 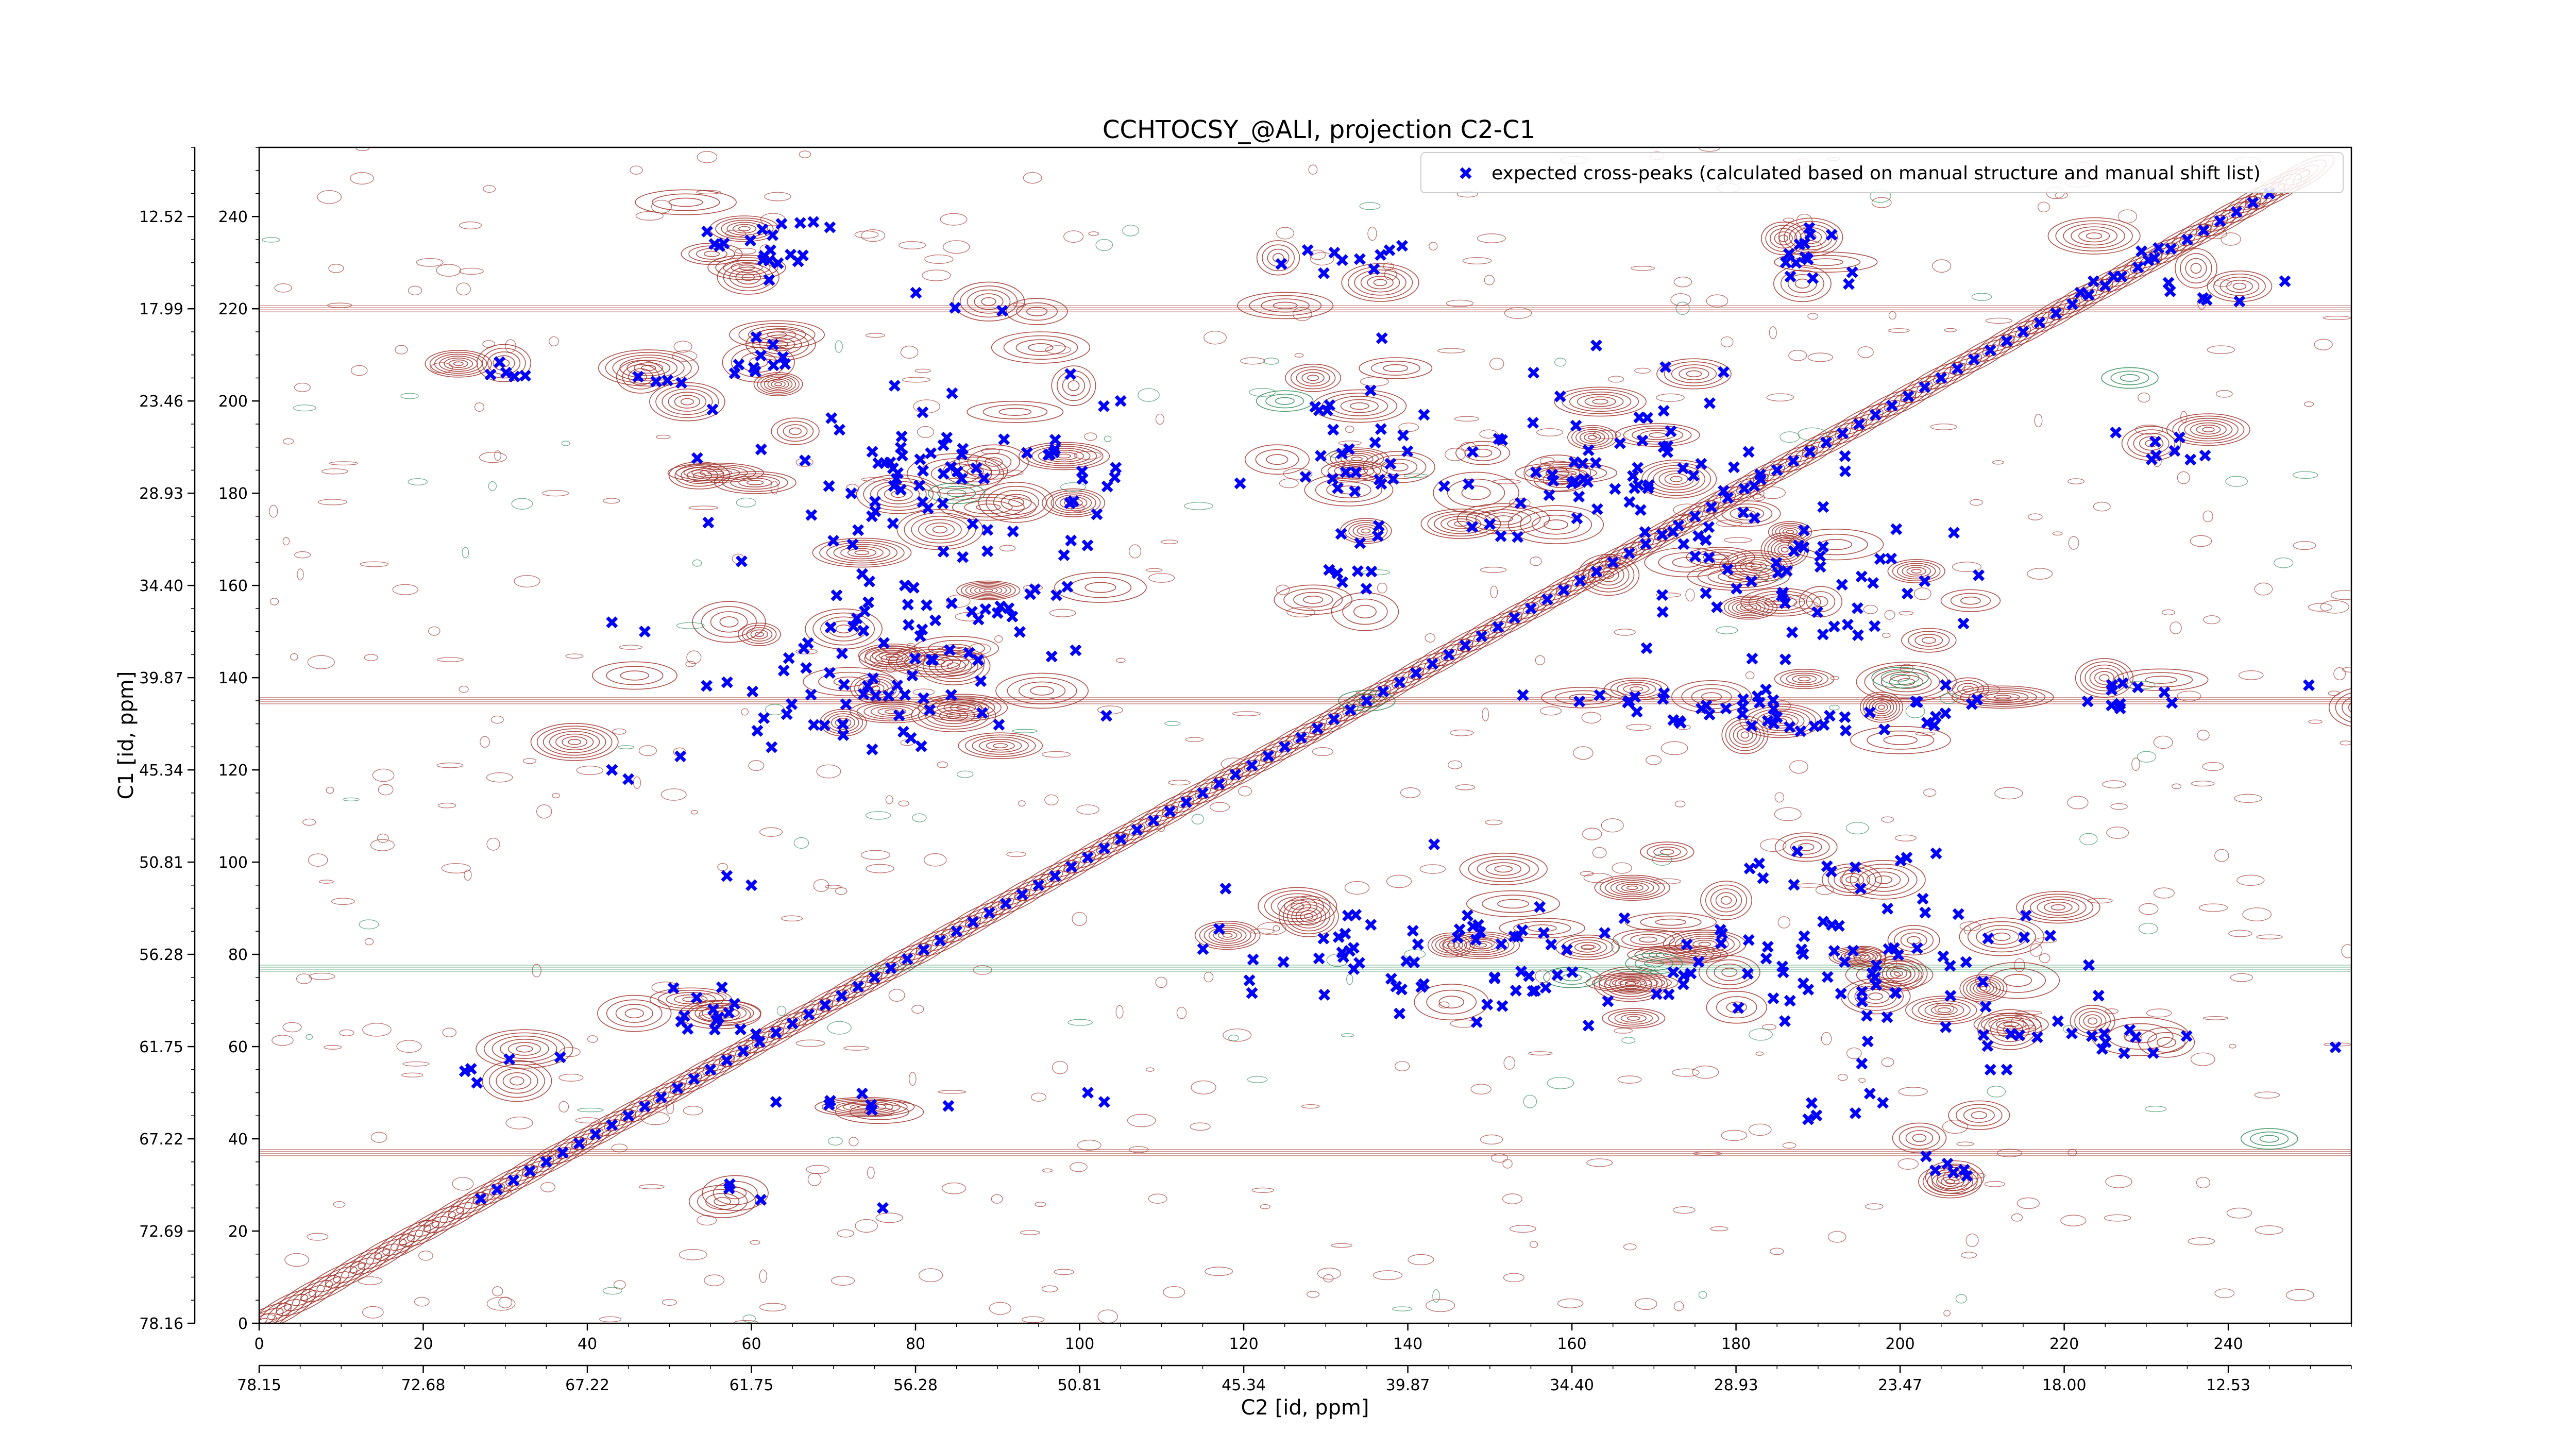 What do you see at coordinates (915, 1385) in the screenshot?
I see `x-ppm-tick-label: 56.28` at bounding box center [915, 1385].